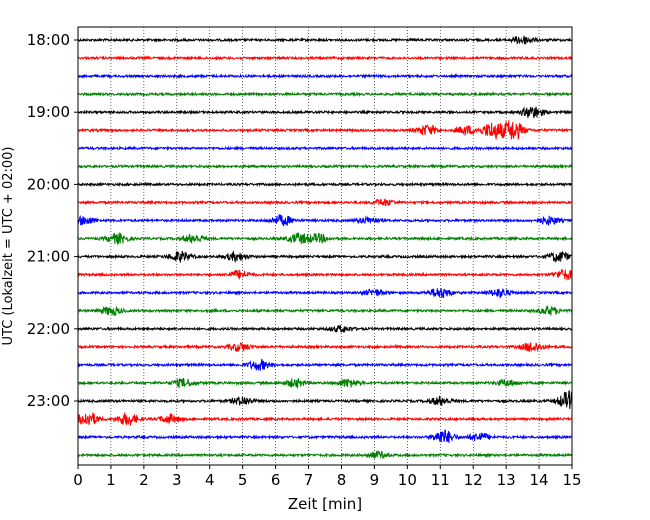  Describe the element at coordinates (407, 480) in the screenshot. I see `x-tick-label: 10` at that location.